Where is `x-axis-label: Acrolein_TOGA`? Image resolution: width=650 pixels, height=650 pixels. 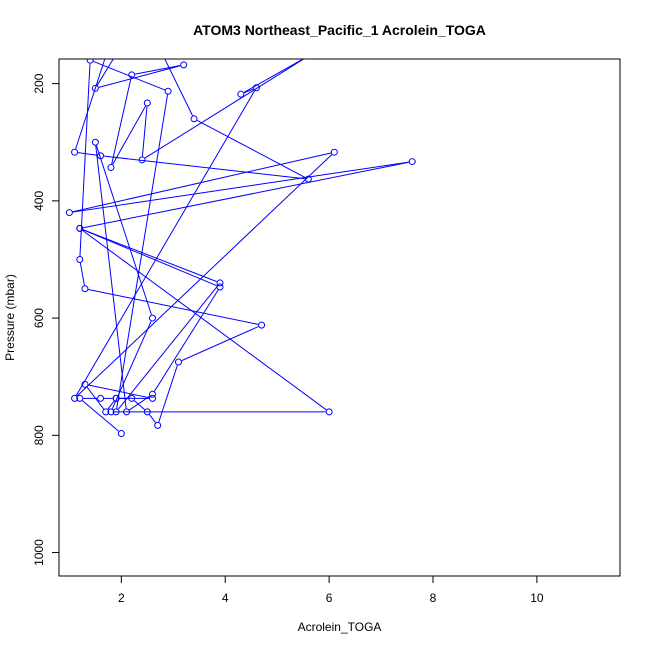
x-axis-label: Acrolein_TOGA is located at coordinates (340, 627).